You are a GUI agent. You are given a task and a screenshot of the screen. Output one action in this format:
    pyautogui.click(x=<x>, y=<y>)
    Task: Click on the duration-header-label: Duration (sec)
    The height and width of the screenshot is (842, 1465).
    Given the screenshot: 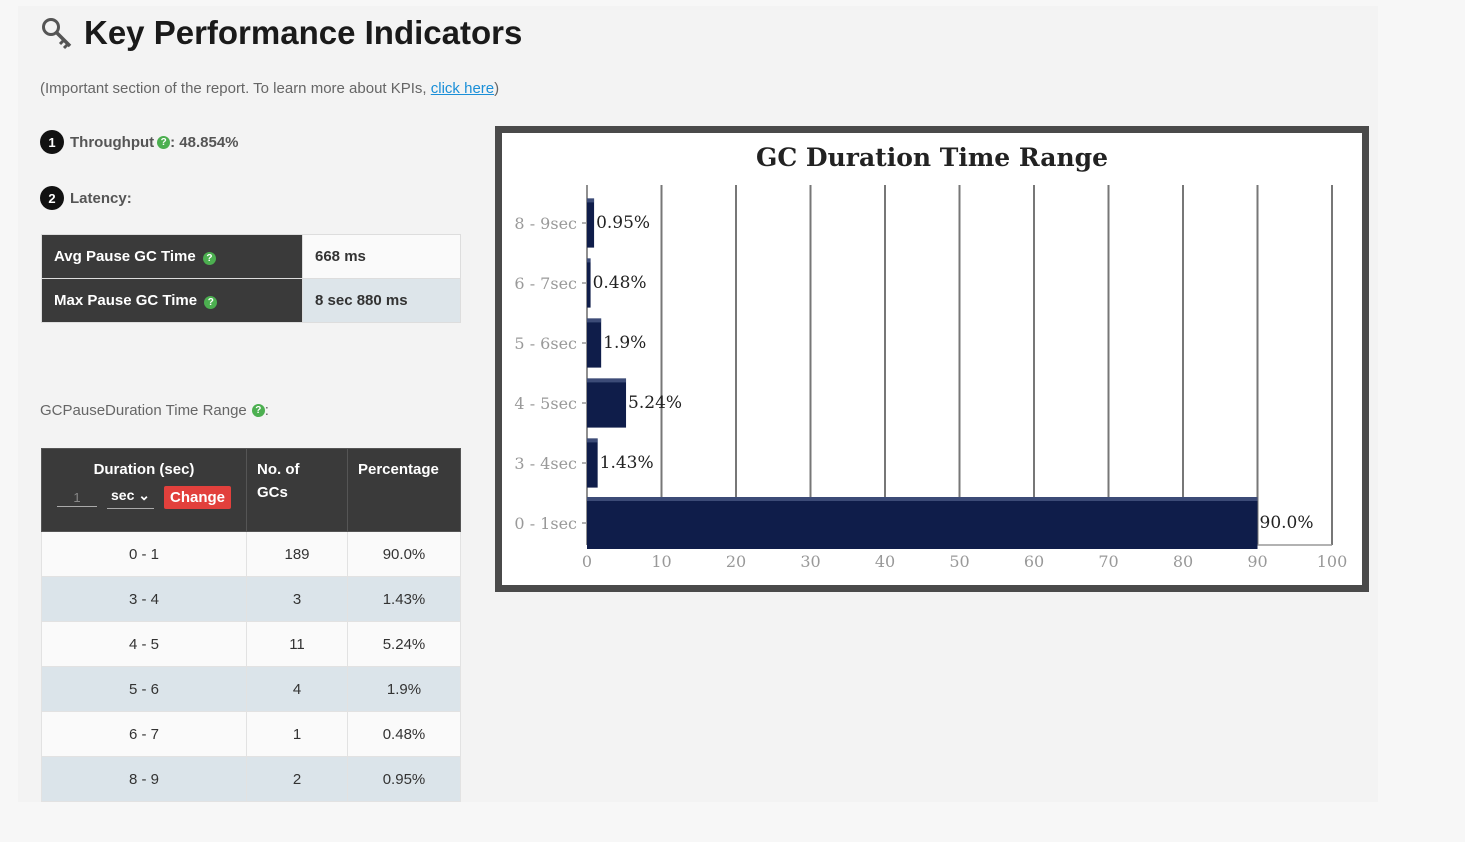 What is the action you would take?
    pyautogui.click(x=144, y=469)
    